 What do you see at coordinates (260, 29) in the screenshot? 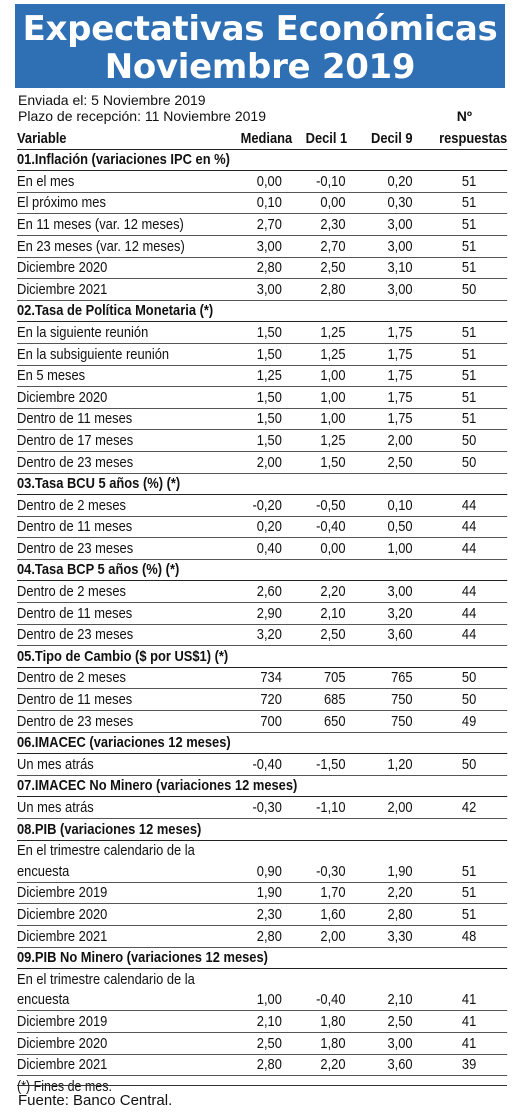
I see `title-line-1: Expectativas Económicas` at bounding box center [260, 29].